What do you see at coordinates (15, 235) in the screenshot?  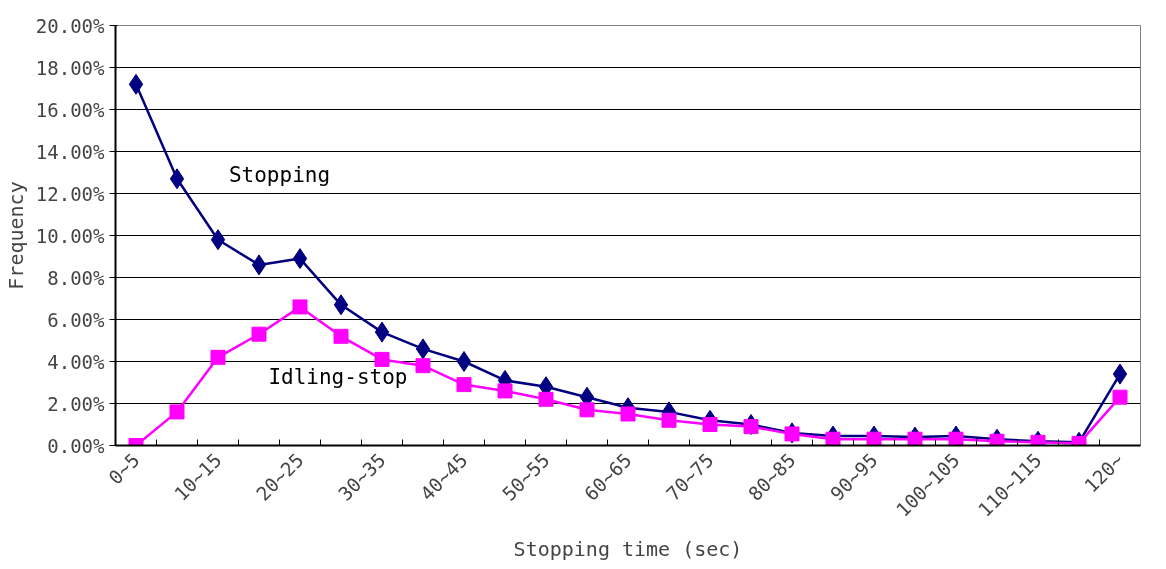 I see `y-axis-title: Frequency` at bounding box center [15, 235].